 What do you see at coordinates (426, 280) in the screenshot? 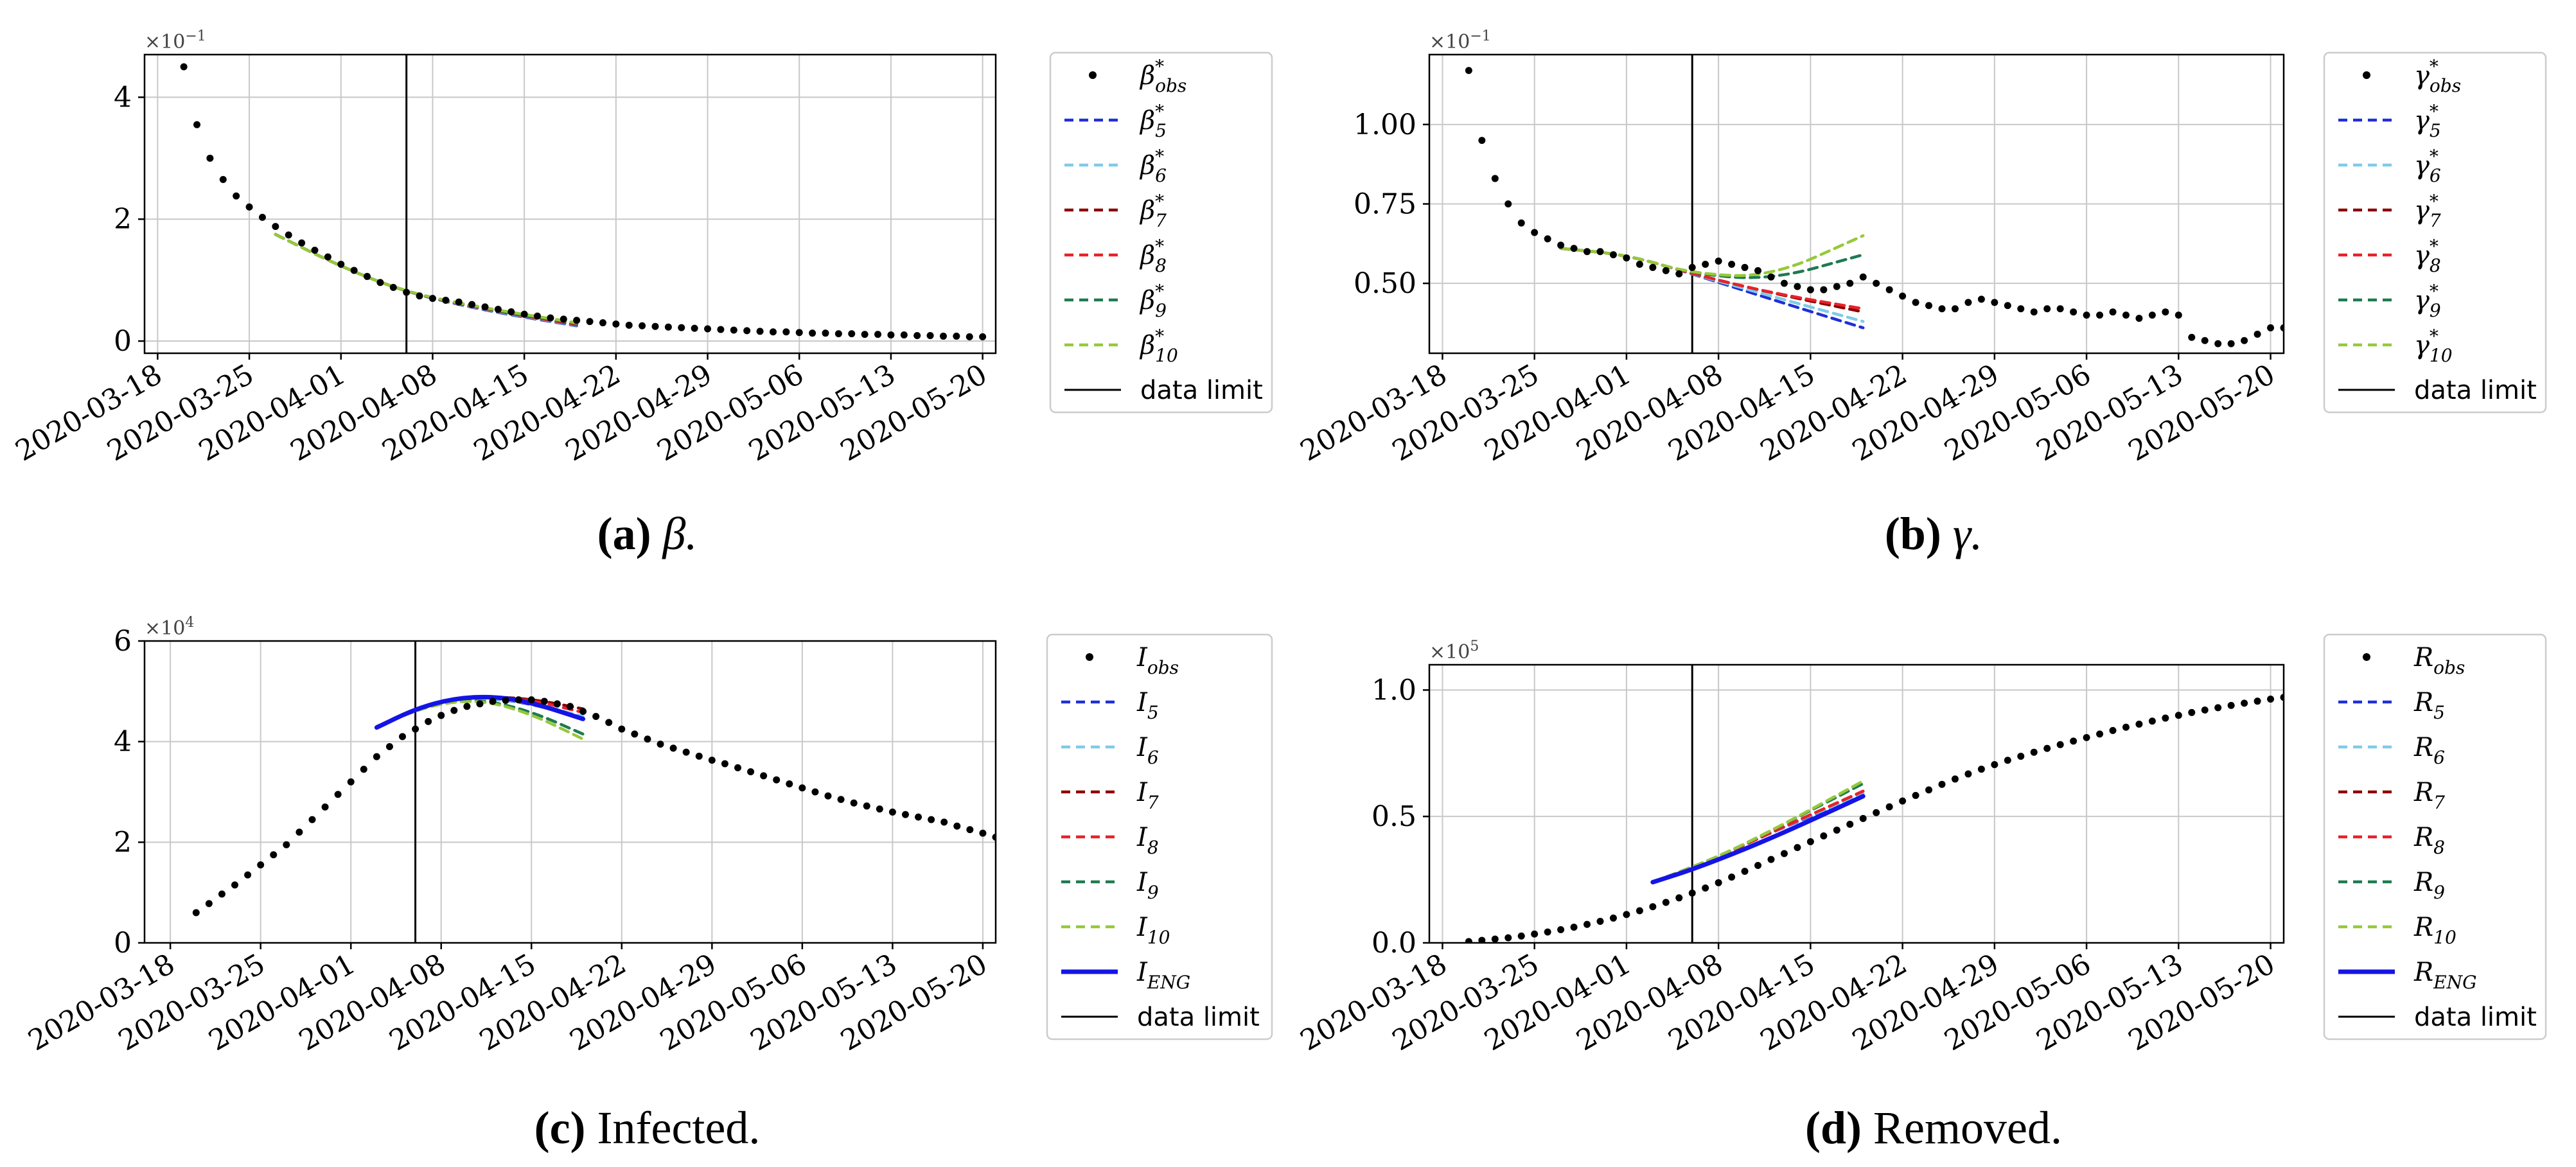
I see `series-line-s6` at bounding box center [426, 280].